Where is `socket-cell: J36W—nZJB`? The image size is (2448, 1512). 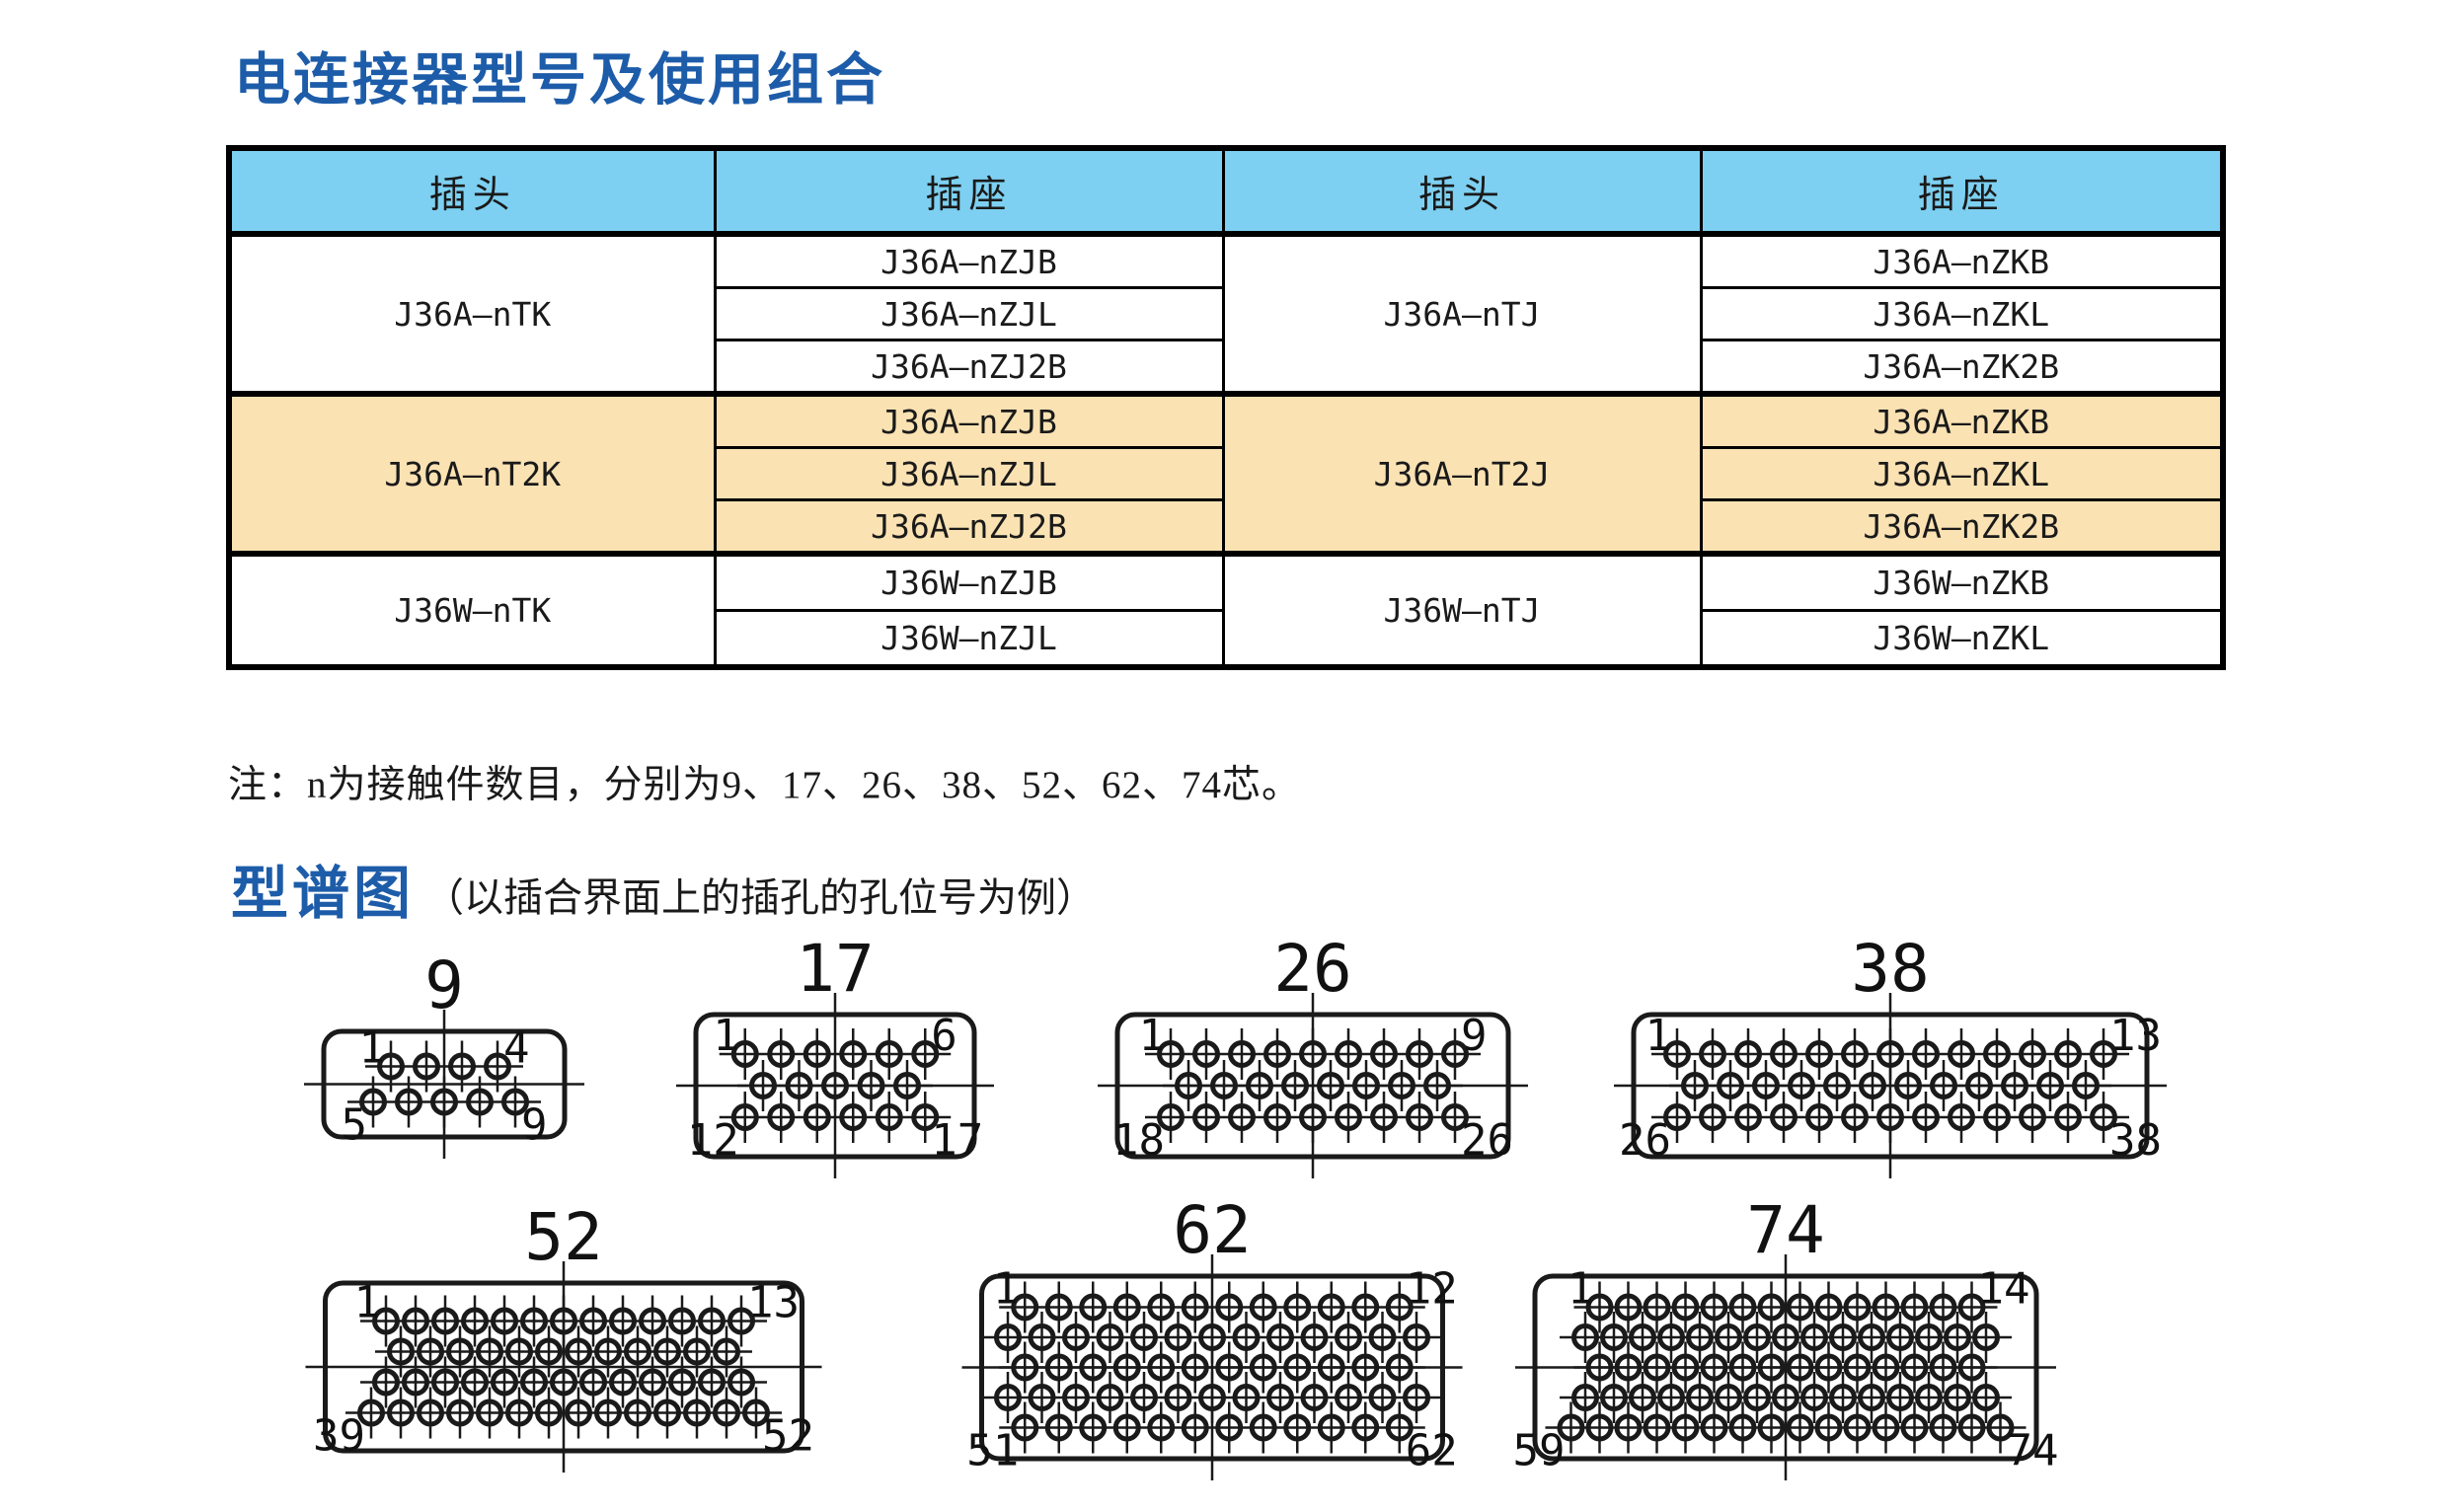 socket-cell: J36W—nZJB is located at coordinates (969, 582).